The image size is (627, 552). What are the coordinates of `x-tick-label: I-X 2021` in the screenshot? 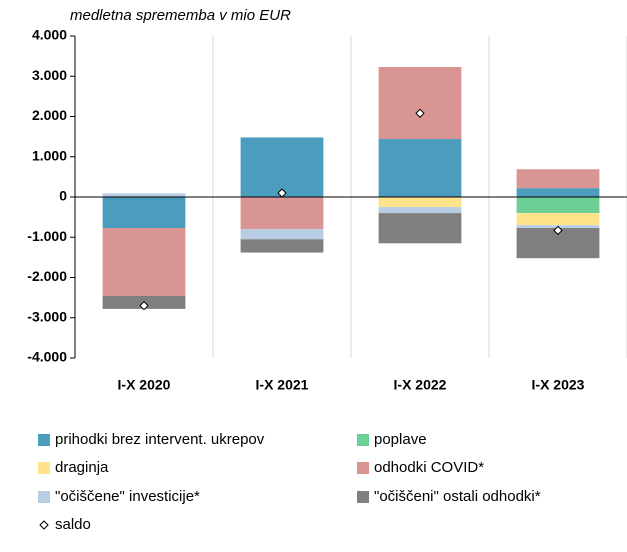 It's located at (282, 385).